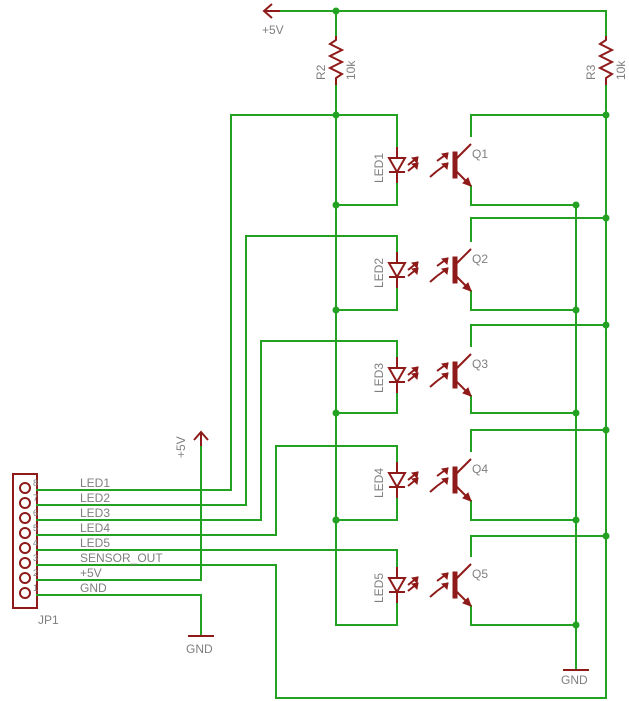  I want to click on connector-pin-1: 1, so click(28, 591).